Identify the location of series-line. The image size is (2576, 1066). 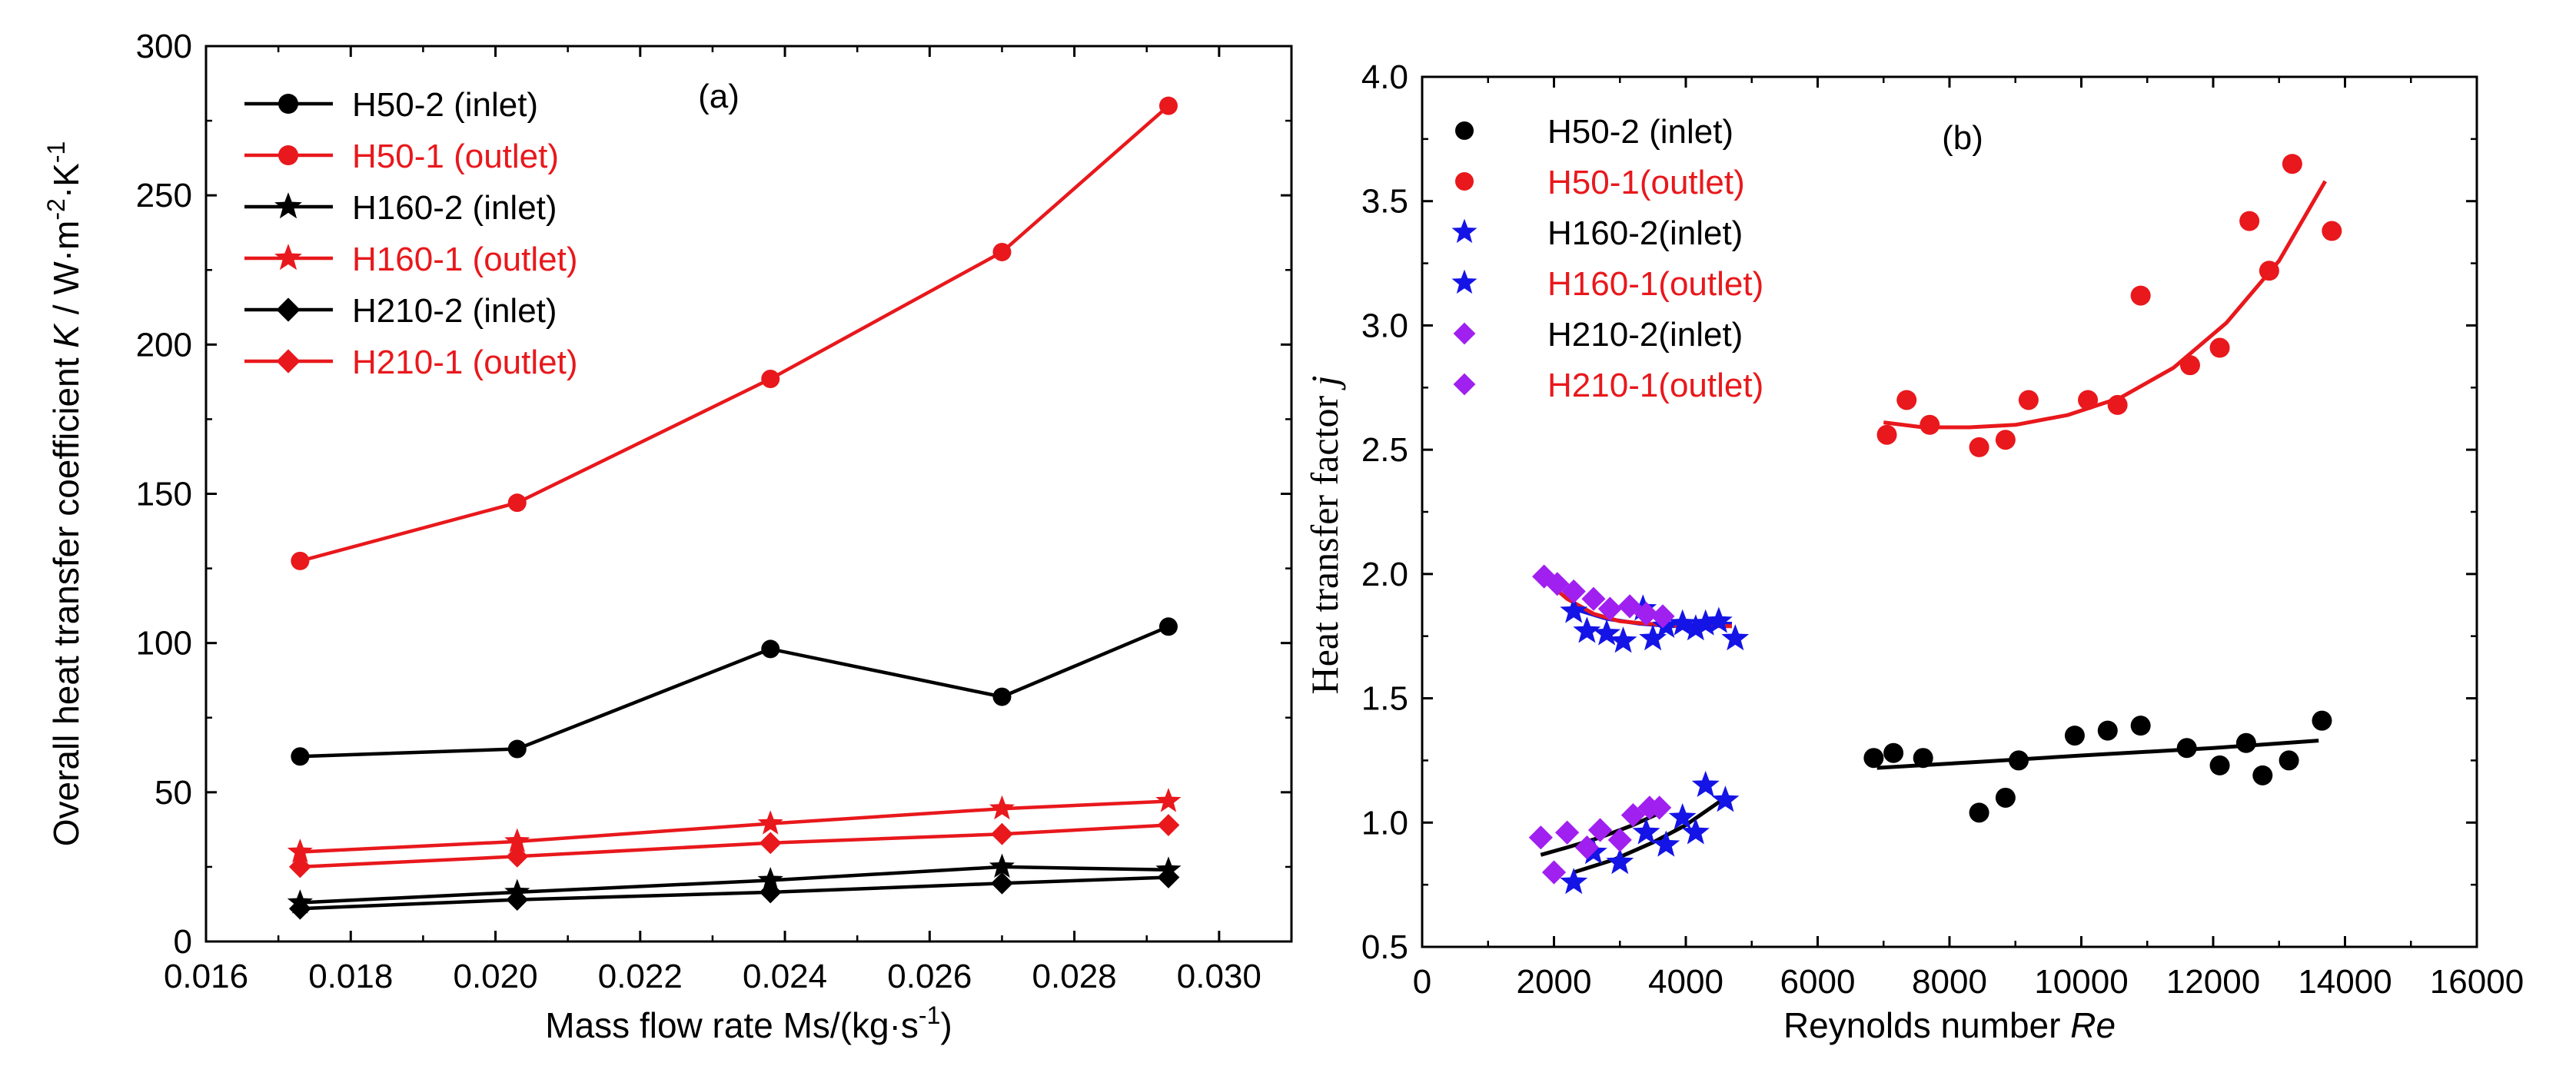
(735, 885).